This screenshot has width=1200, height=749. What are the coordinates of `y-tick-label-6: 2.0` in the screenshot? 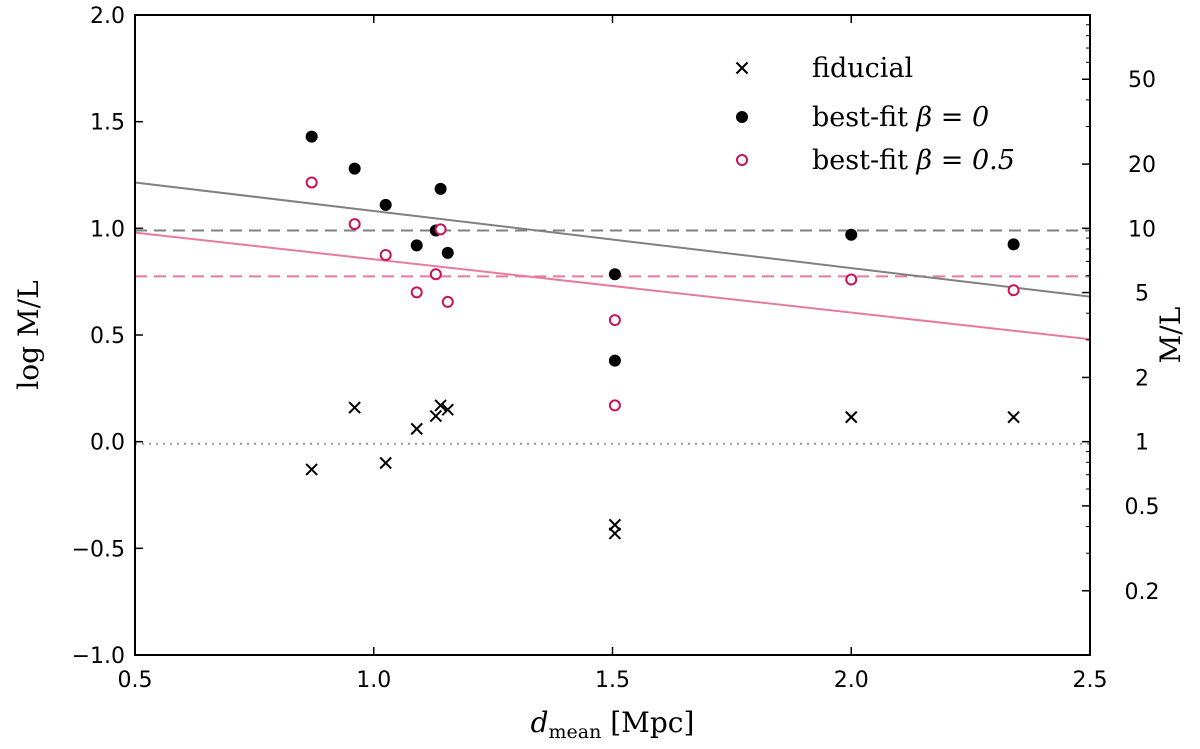 It's located at (107, 16).